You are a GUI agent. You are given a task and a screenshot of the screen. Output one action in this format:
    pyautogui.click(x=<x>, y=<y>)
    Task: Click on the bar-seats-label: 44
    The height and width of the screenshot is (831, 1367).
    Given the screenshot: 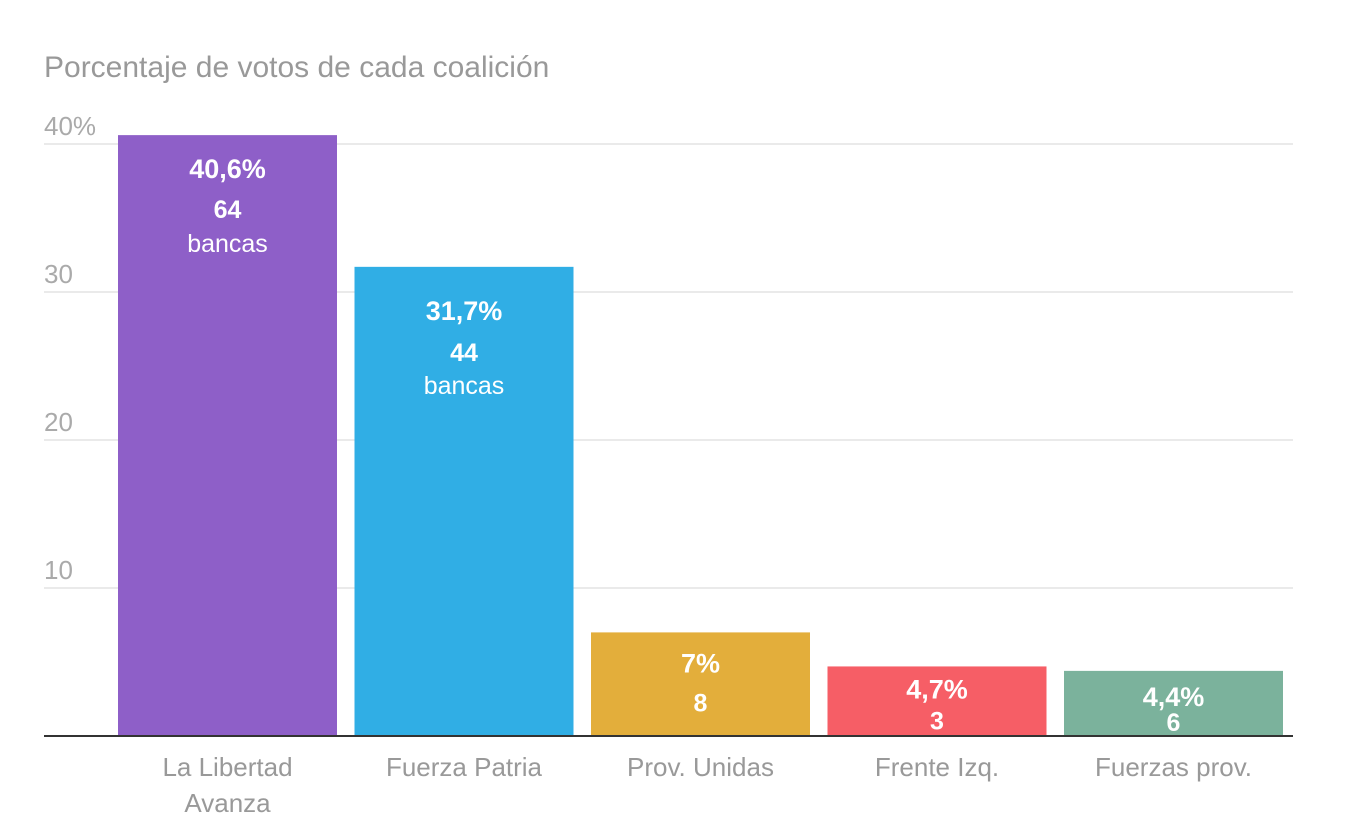 What is the action you would take?
    pyautogui.click(x=464, y=353)
    